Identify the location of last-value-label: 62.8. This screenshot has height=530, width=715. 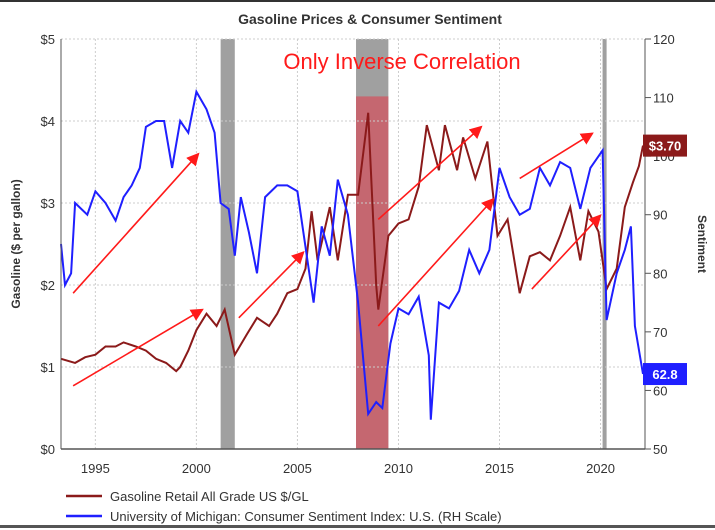
(664, 374).